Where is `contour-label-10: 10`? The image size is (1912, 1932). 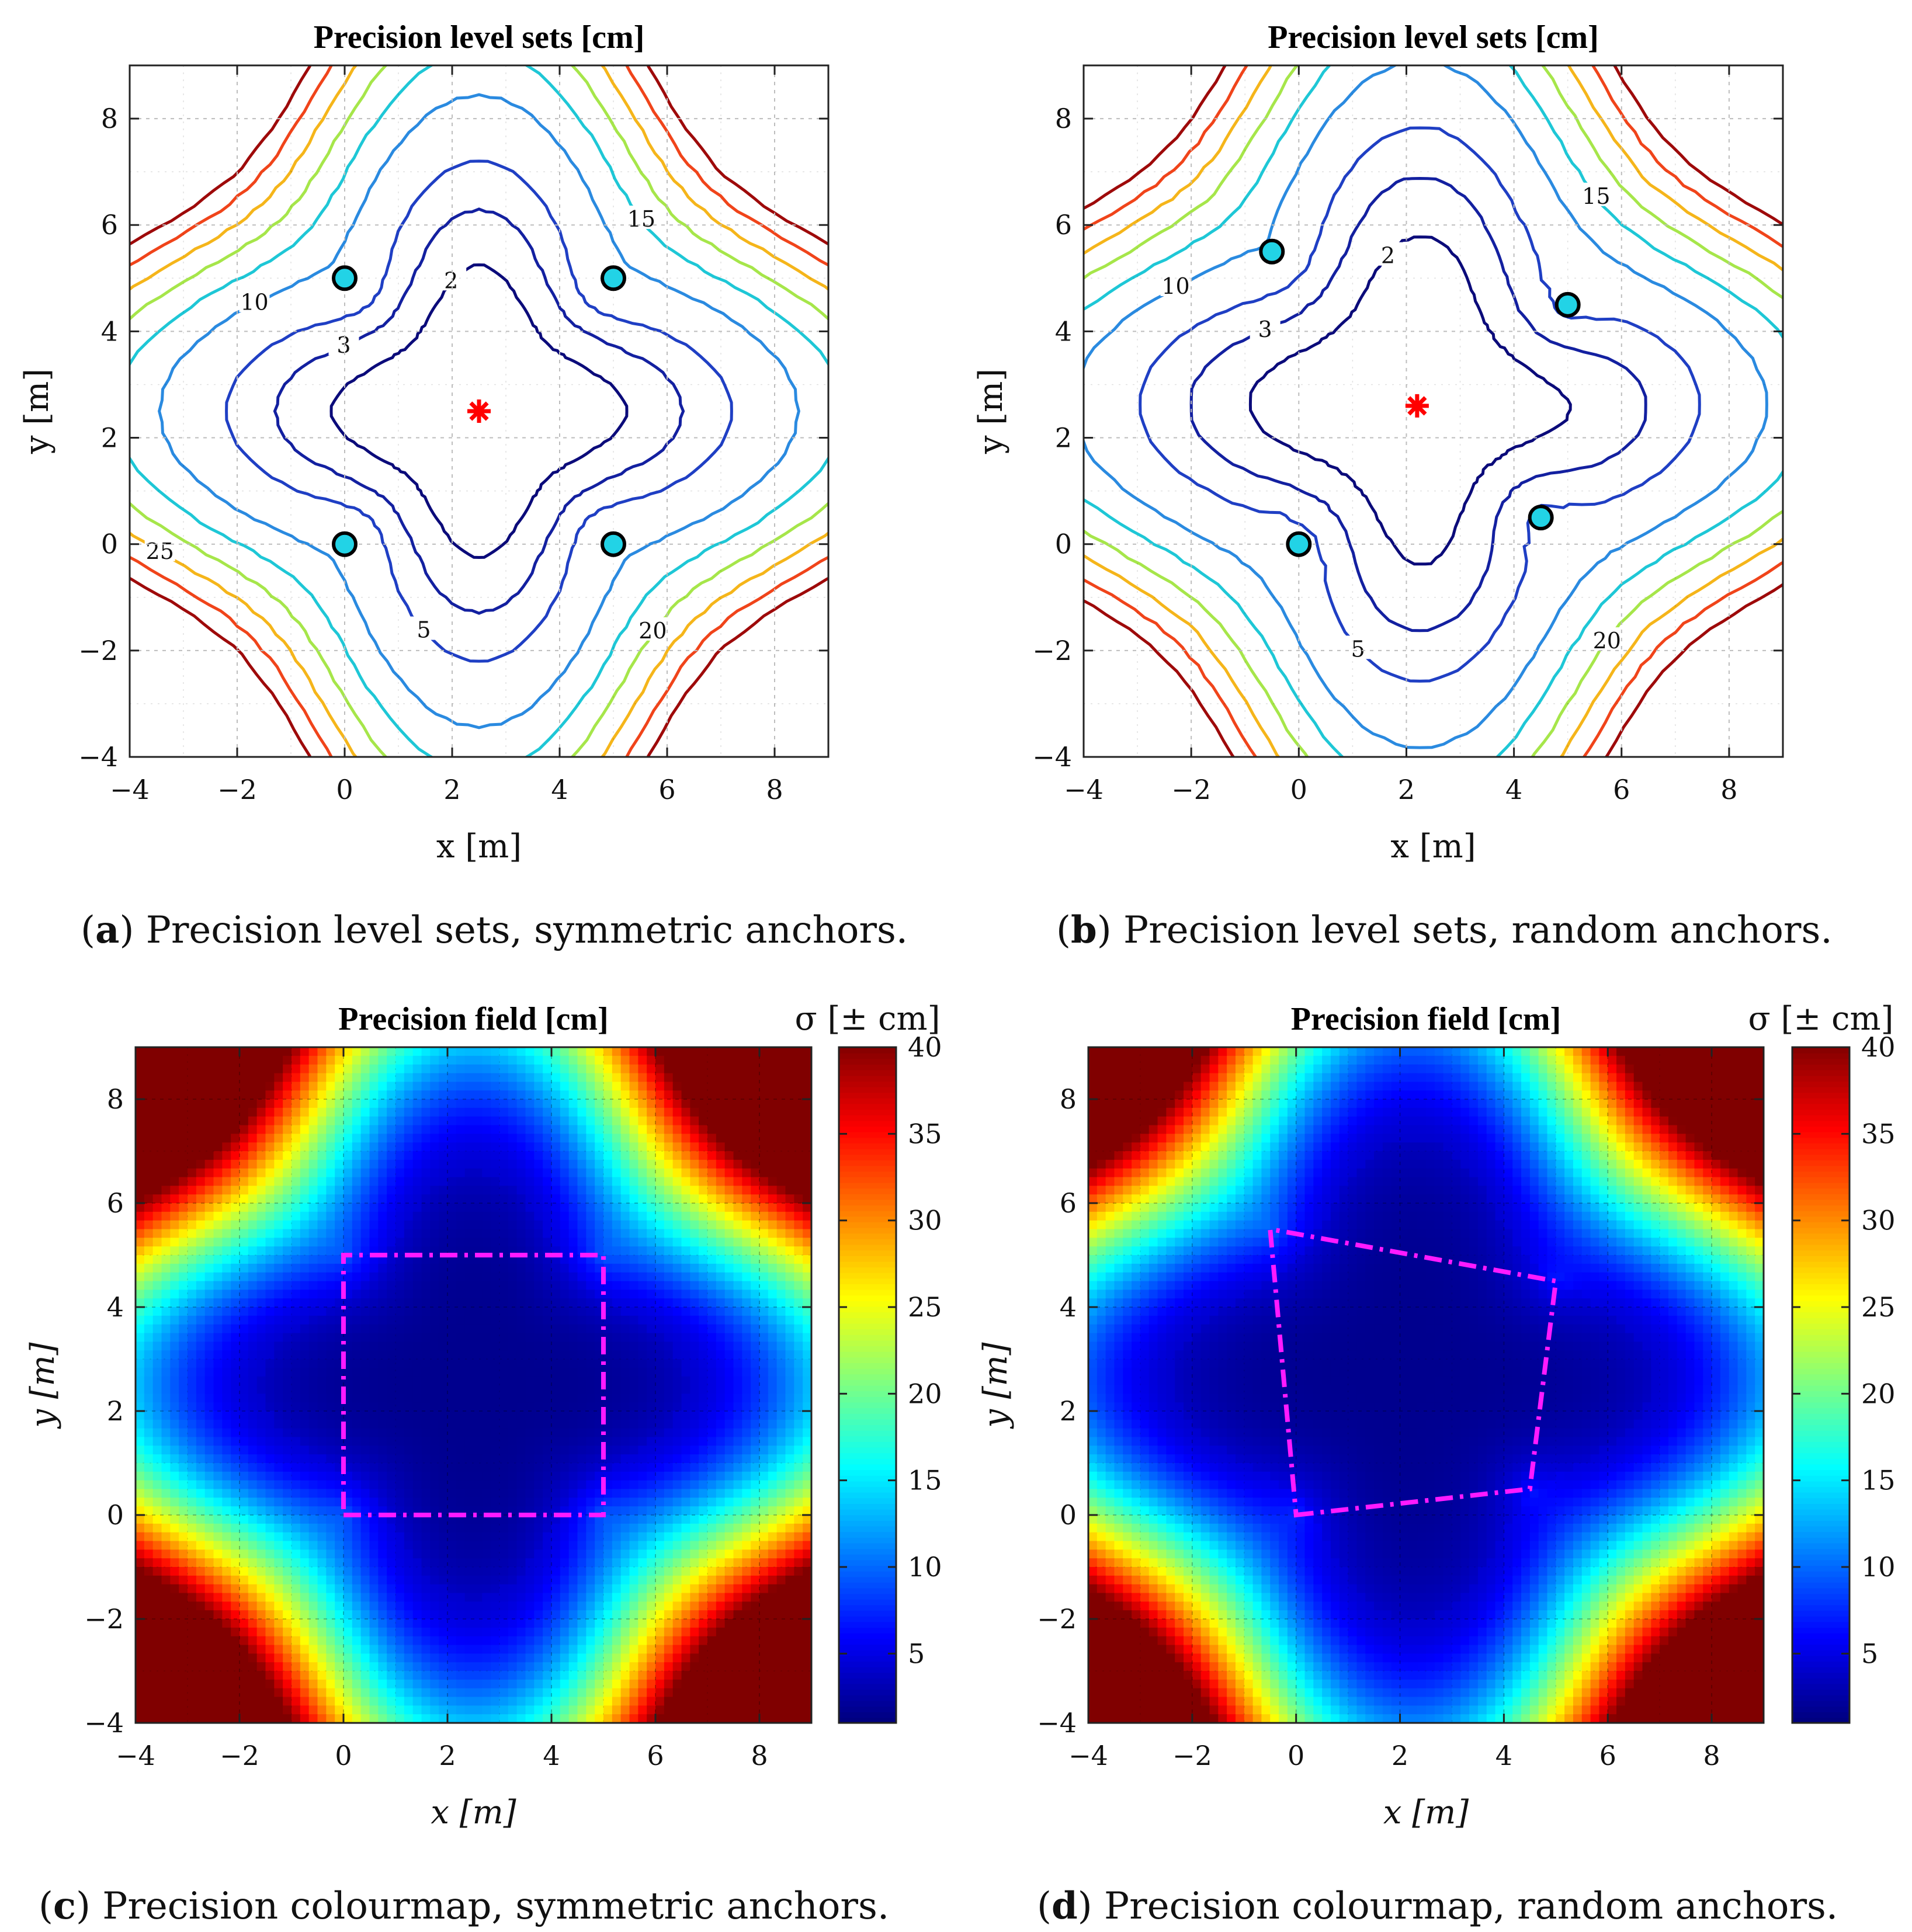
contour-label-10: 10 is located at coordinates (1175, 286).